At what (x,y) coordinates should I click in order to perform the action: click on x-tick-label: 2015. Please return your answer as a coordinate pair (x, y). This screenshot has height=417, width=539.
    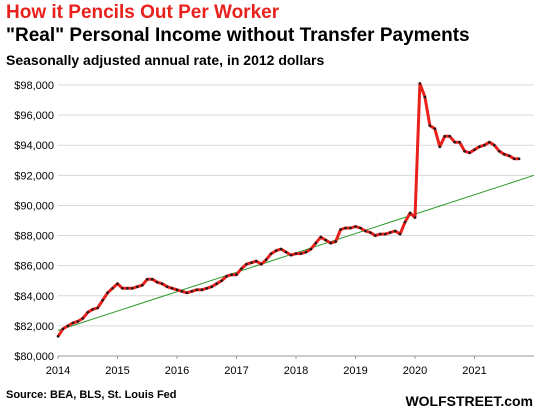
    Looking at the image, I should click on (117, 371).